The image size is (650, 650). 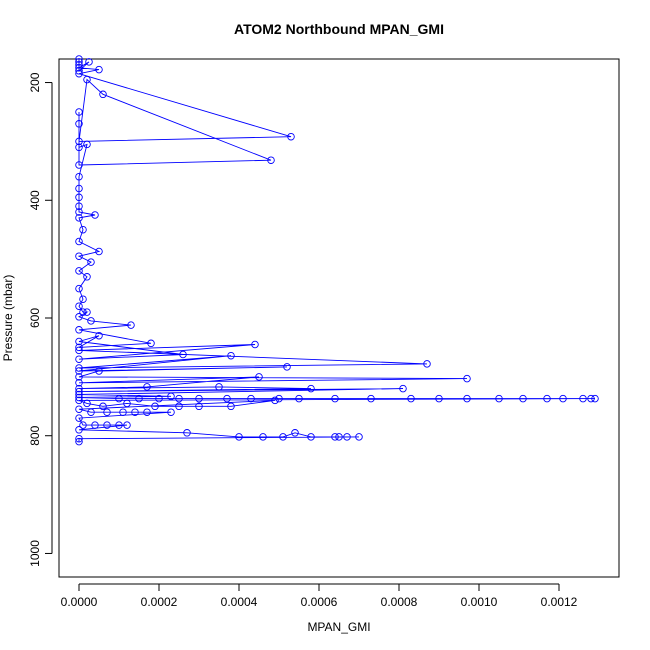 What do you see at coordinates (35, 318) in the screenshot?
I see `y-tick-label: 600` at bounding box center [35, 318].